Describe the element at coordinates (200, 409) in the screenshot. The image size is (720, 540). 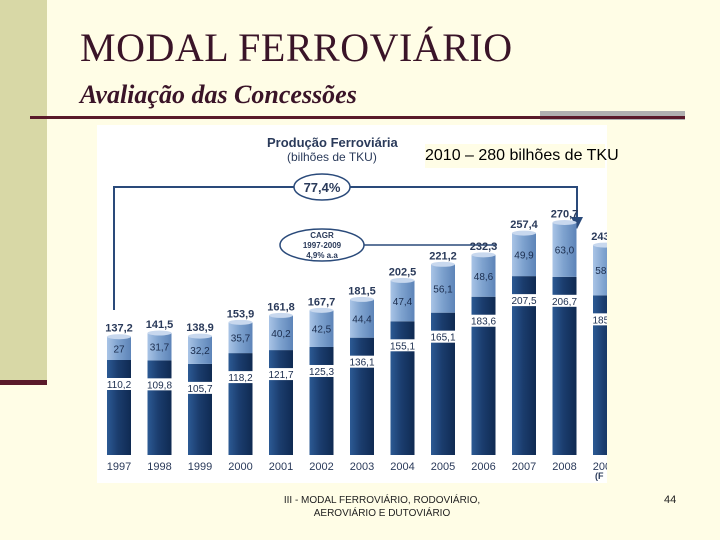
I see `bar-lower-1999` at that location.